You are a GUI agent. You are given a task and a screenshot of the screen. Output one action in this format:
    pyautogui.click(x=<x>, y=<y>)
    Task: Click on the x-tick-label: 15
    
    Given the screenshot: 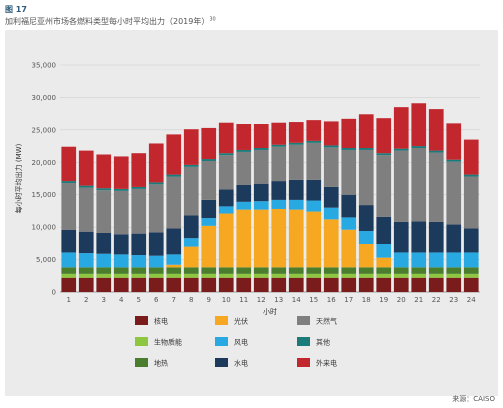 What is the action you would take?
    pyautogui.click(x=313, y=300)
    